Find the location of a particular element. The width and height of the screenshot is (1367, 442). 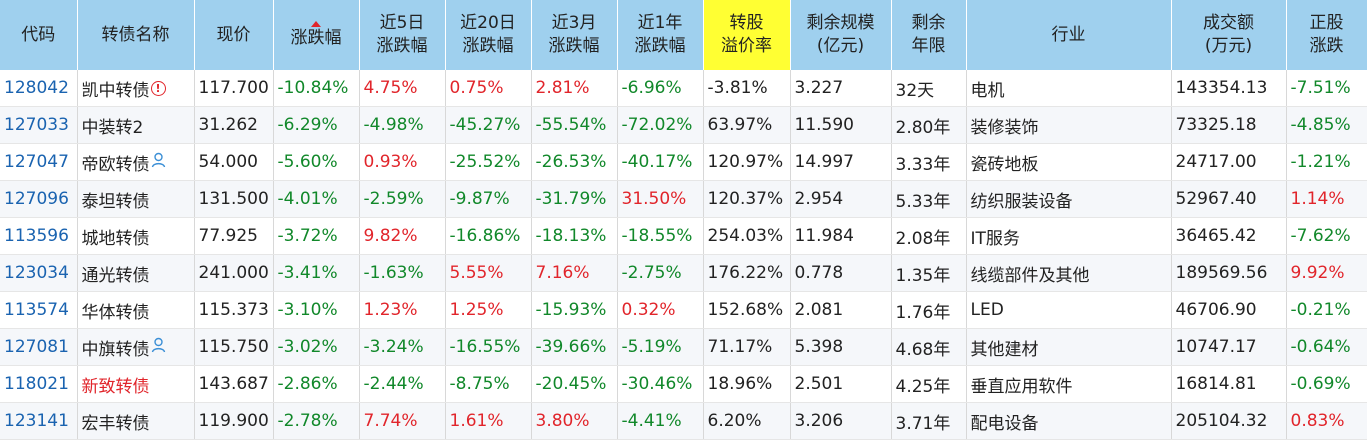

cell-name: 通光转债 is located at coordinates (136, 273).